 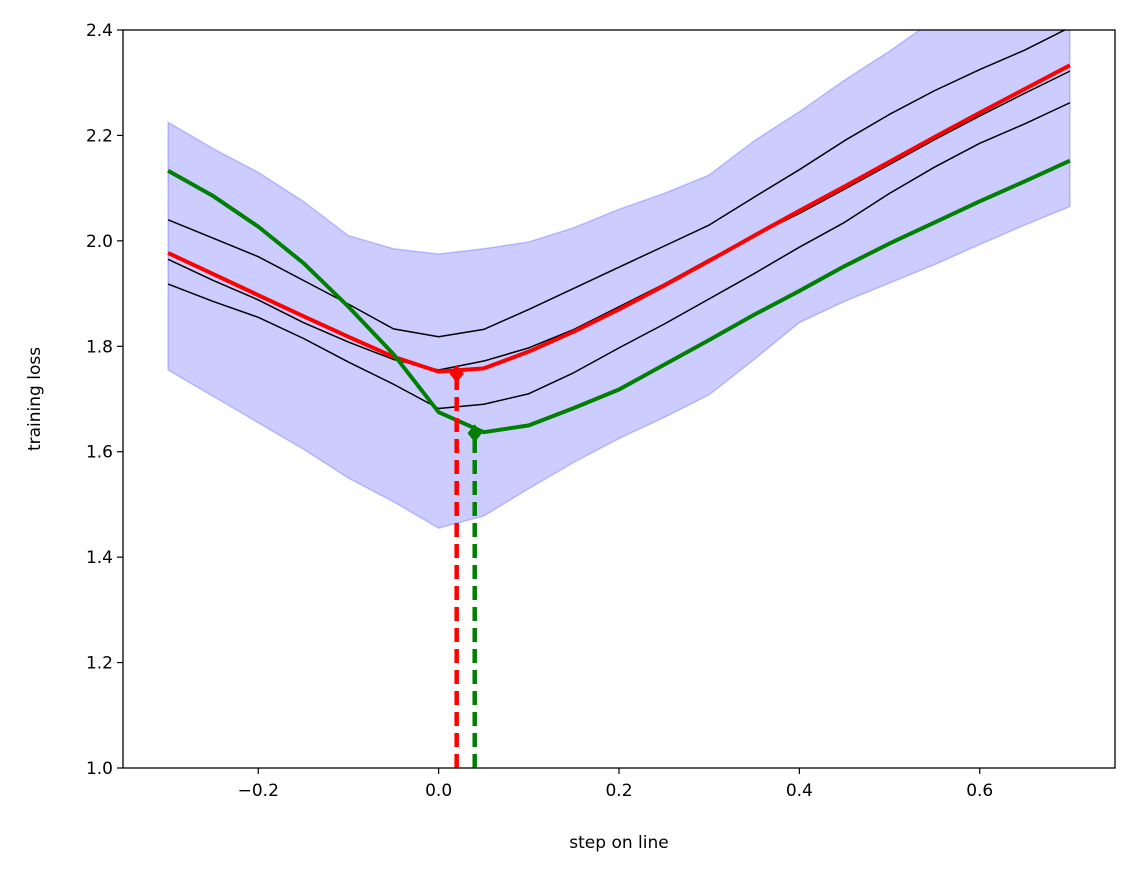 What do you see at coordinates (99, 769) in the screenshot?
I see `y-tick-label: 1.0` at bounding box center [99, 769].